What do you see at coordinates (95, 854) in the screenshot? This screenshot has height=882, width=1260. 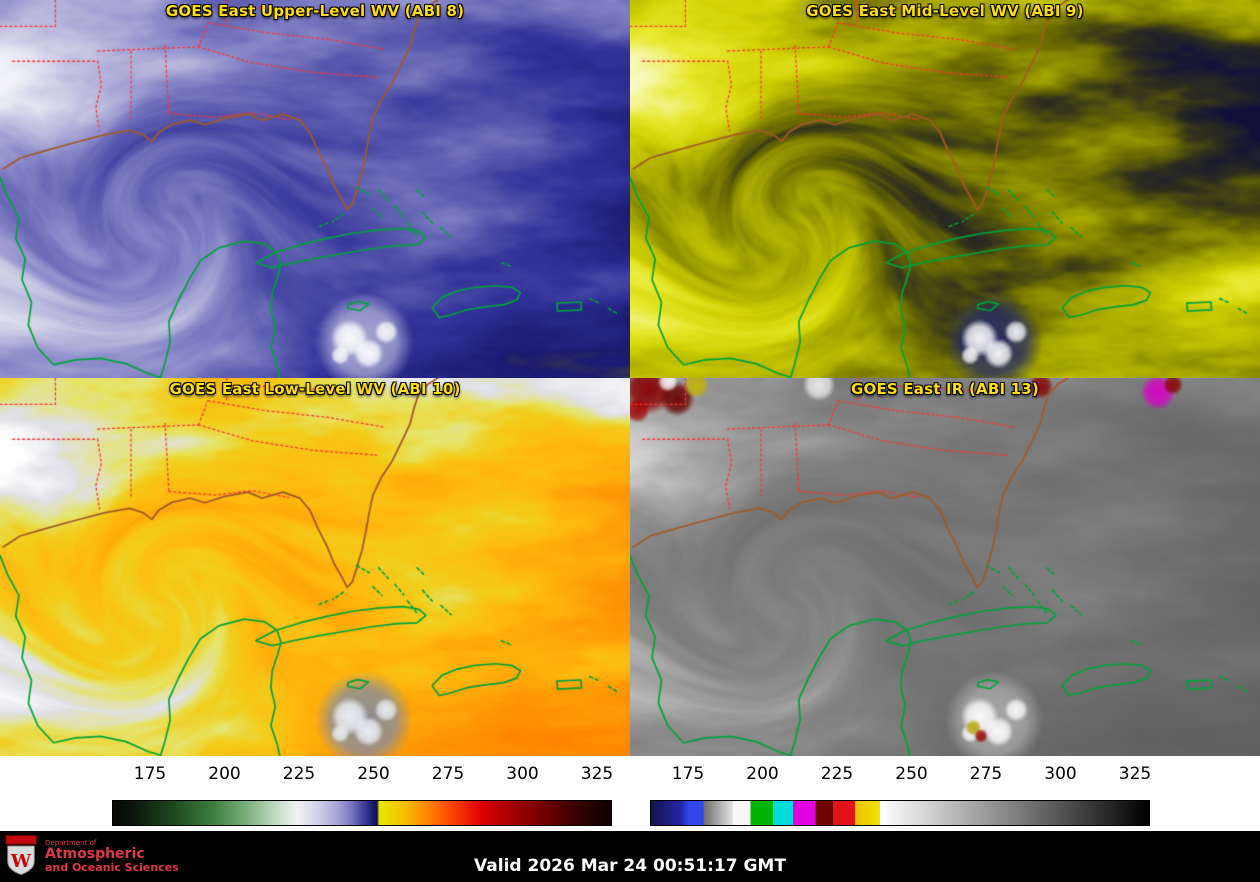 I see `logo-name-line1: Atmospheric` at bounding box center [95, 854].